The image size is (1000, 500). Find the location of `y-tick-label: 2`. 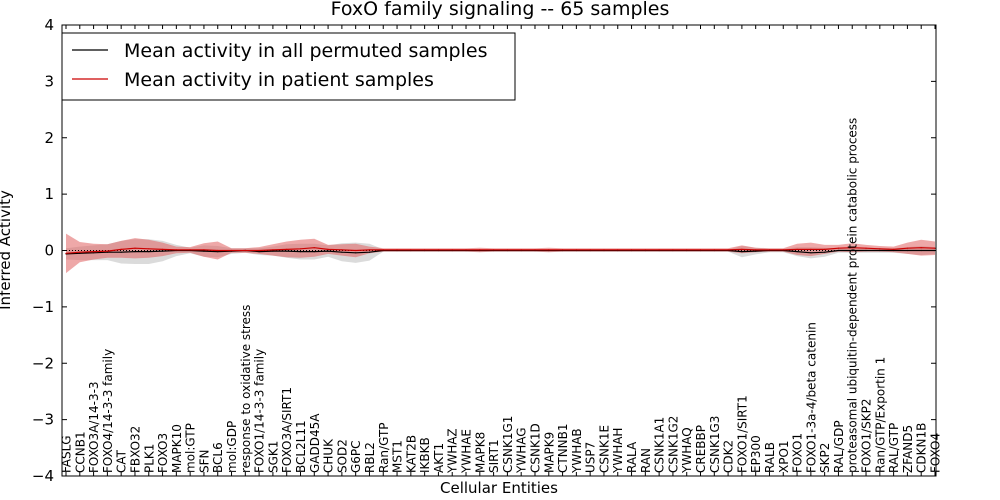

y-tick-label: 2 is located at coordinates (49, 138).